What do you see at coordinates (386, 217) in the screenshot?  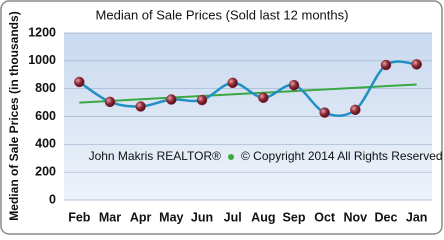 I see `x-tick-label: Dec` at bounding box center [386, 217].